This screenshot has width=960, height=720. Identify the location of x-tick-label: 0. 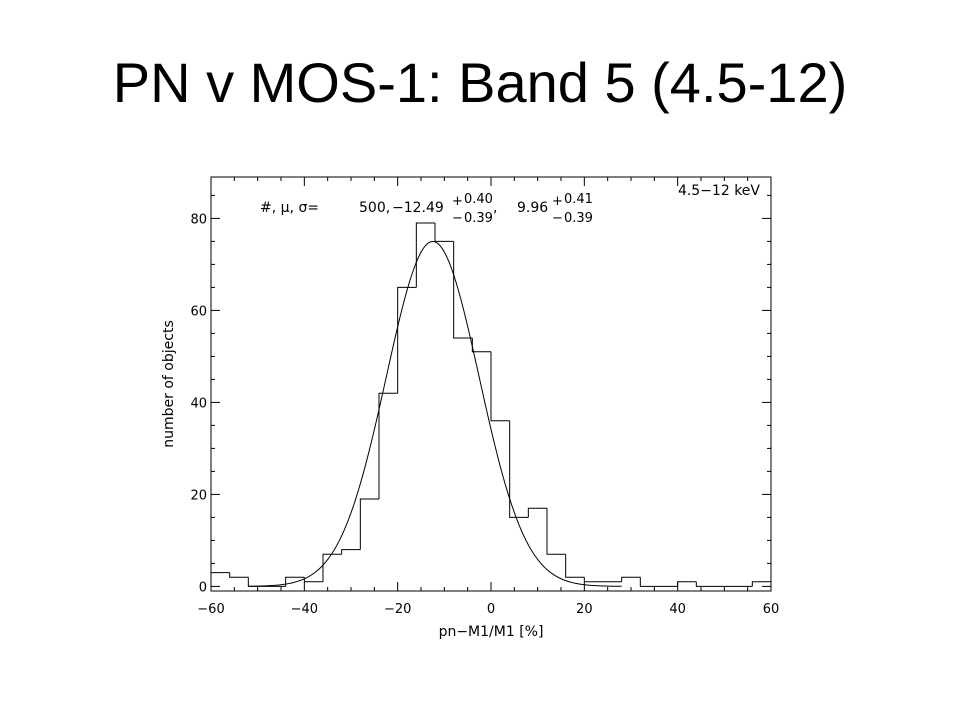
(491, 609).